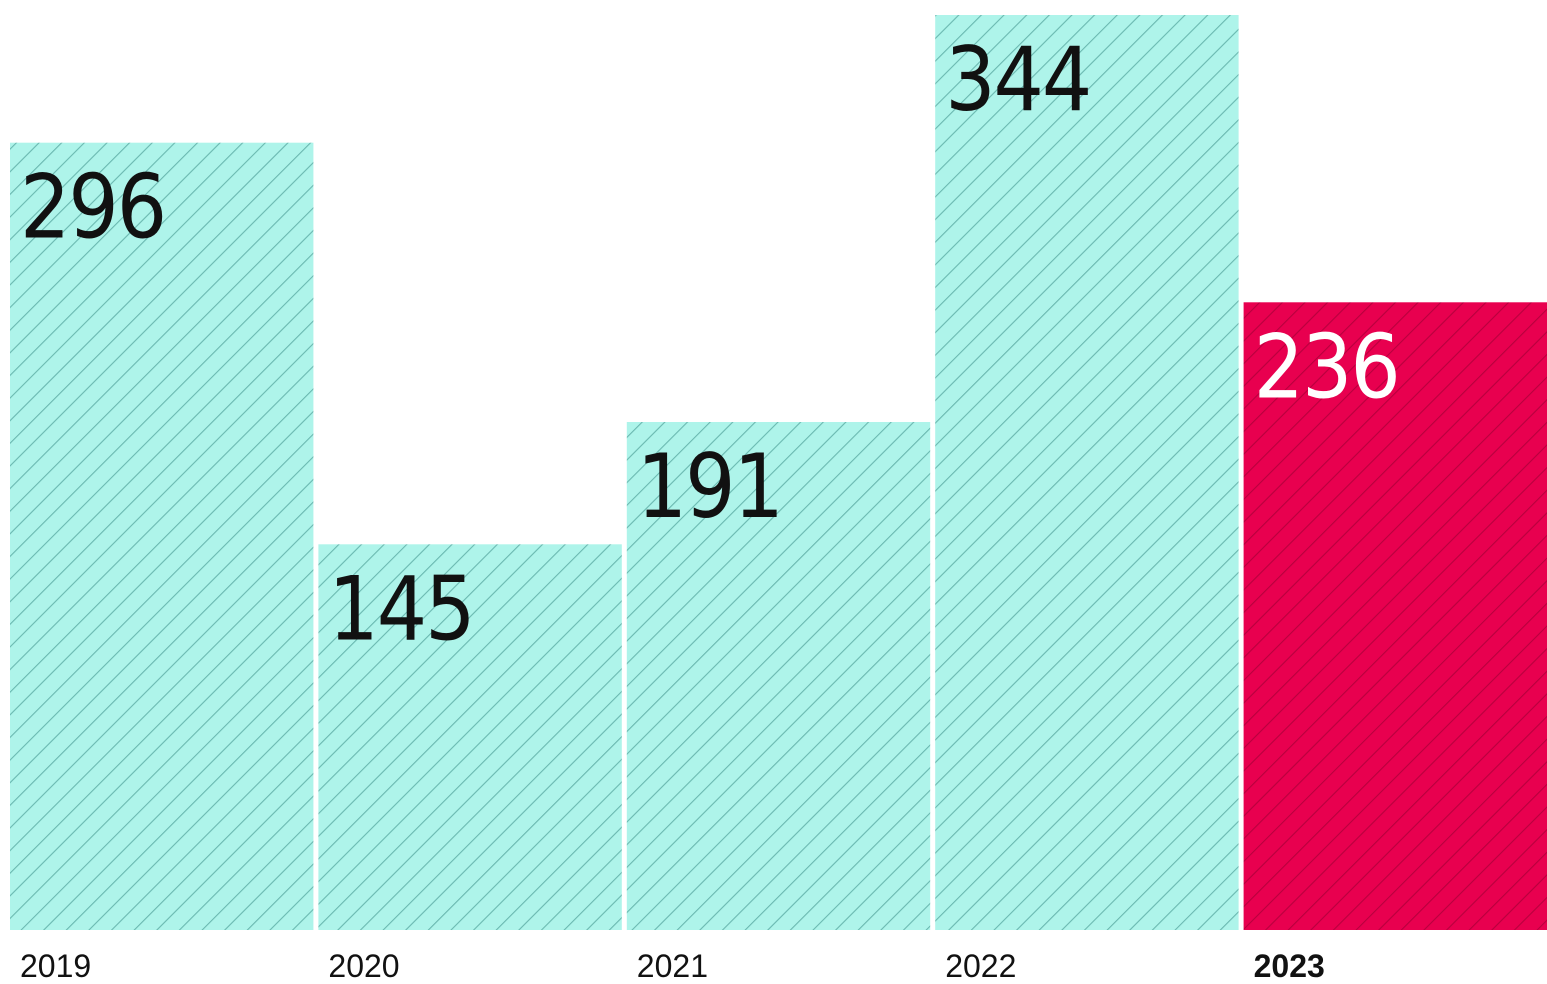  Describe the element at coordinates (363, 966) in the screenshot. I see `x-tick-label-2020: 2020` at that location.